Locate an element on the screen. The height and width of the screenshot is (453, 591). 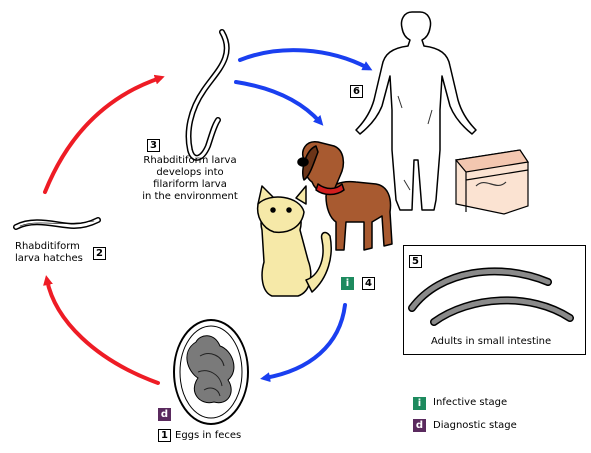
arrow-larva-to-filariform is located at coordinates (104, 134).